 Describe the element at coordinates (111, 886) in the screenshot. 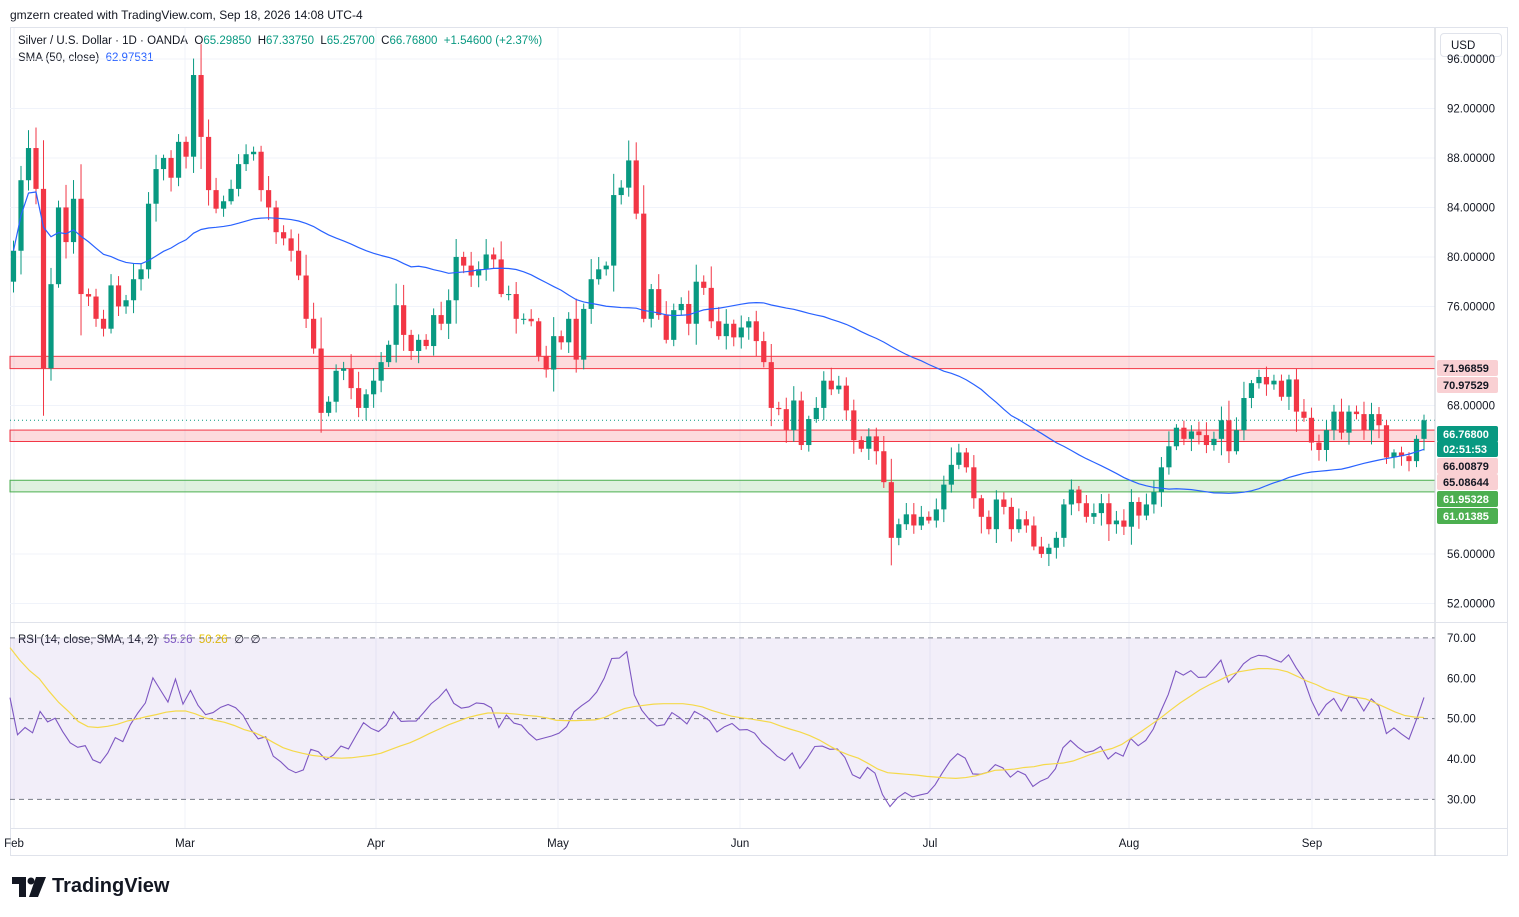

I see `brand-name: TradingView` at that location.